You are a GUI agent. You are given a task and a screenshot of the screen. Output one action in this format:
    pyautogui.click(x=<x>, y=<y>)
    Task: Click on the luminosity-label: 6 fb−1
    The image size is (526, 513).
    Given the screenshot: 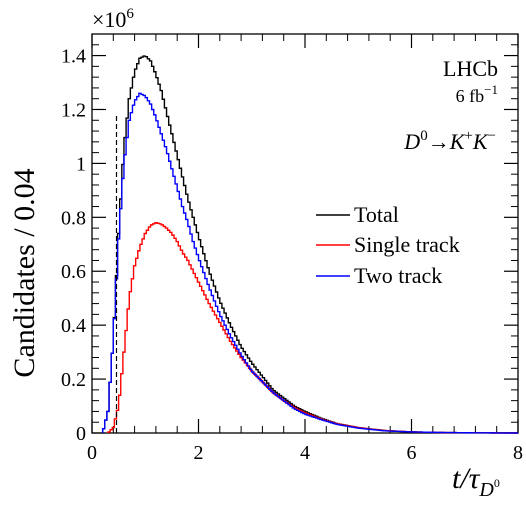 What is the action you would take?
    pyautogui.click(x=477, y=94)
    